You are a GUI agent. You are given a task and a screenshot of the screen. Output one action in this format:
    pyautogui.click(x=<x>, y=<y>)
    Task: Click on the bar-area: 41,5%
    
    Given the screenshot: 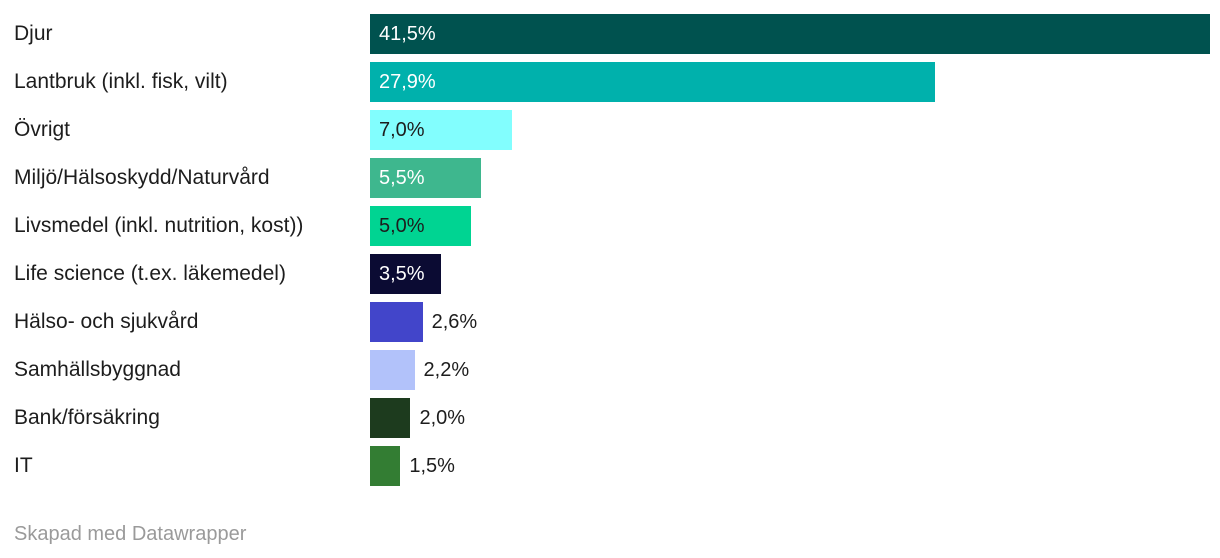 What is the action you would take?
    pyautogui.click(x=795, y=34)
    